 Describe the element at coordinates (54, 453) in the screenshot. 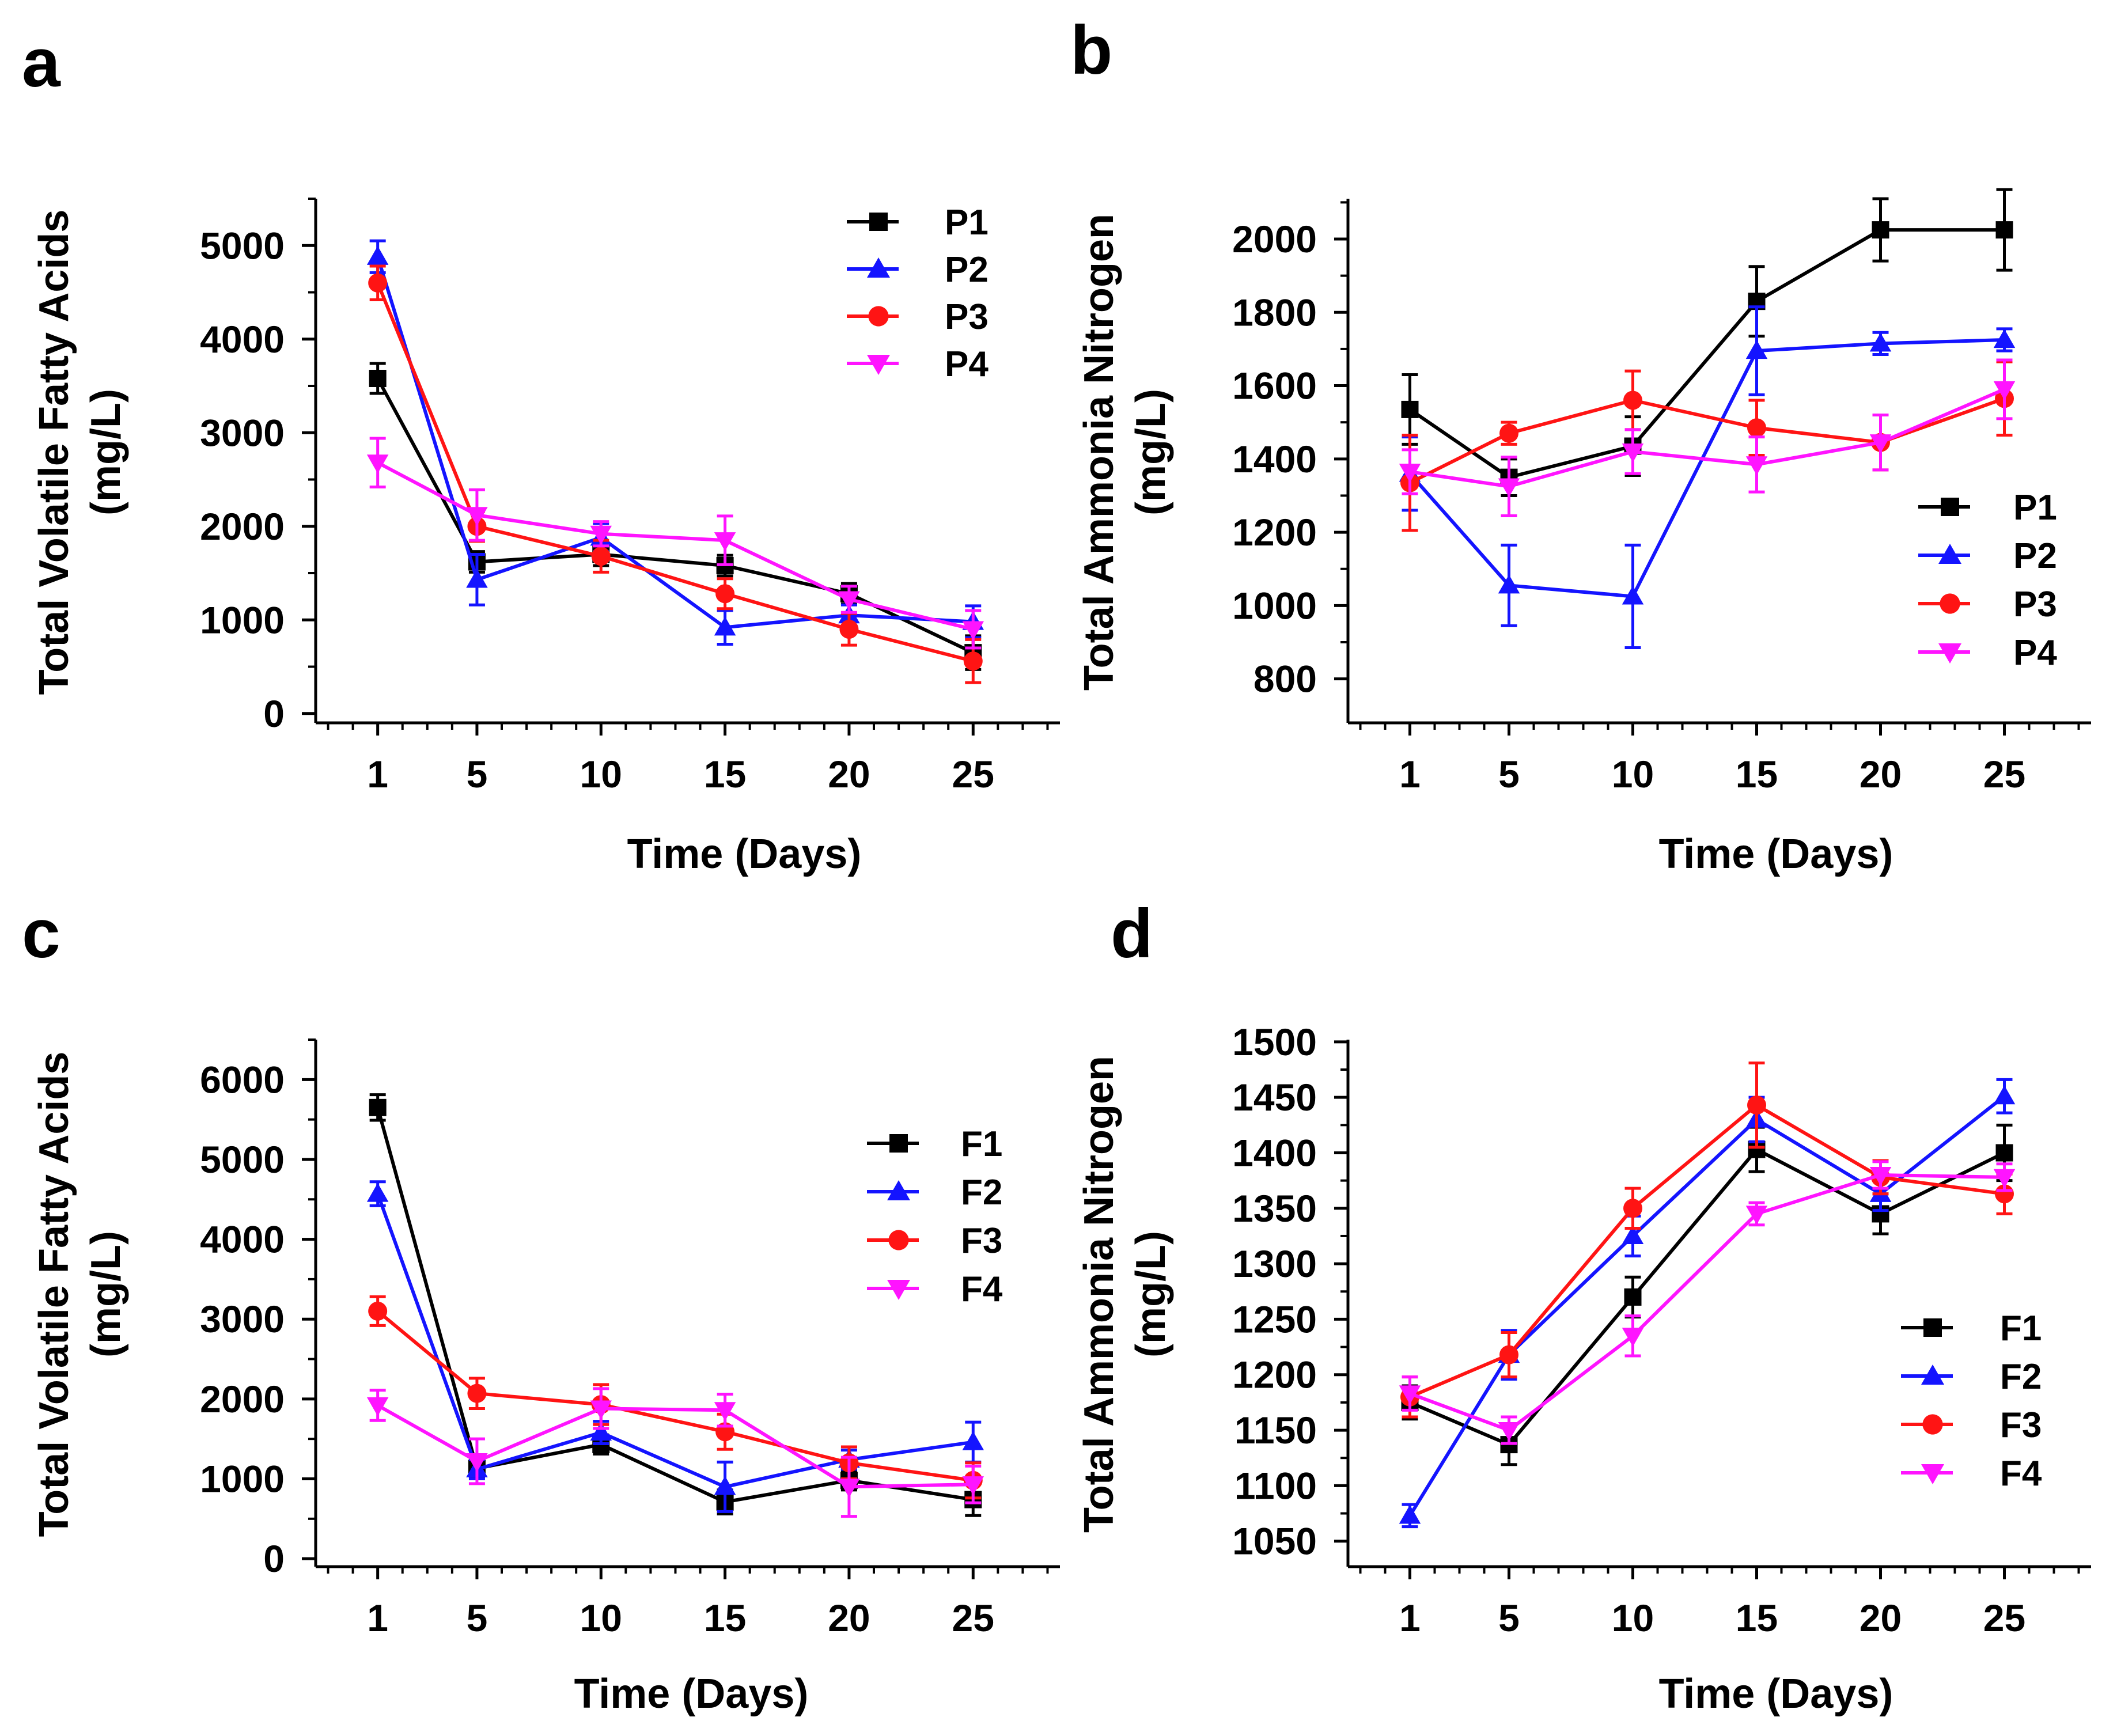

I see `y-axis-title: Total Volatile Fatty Acids` at that location.